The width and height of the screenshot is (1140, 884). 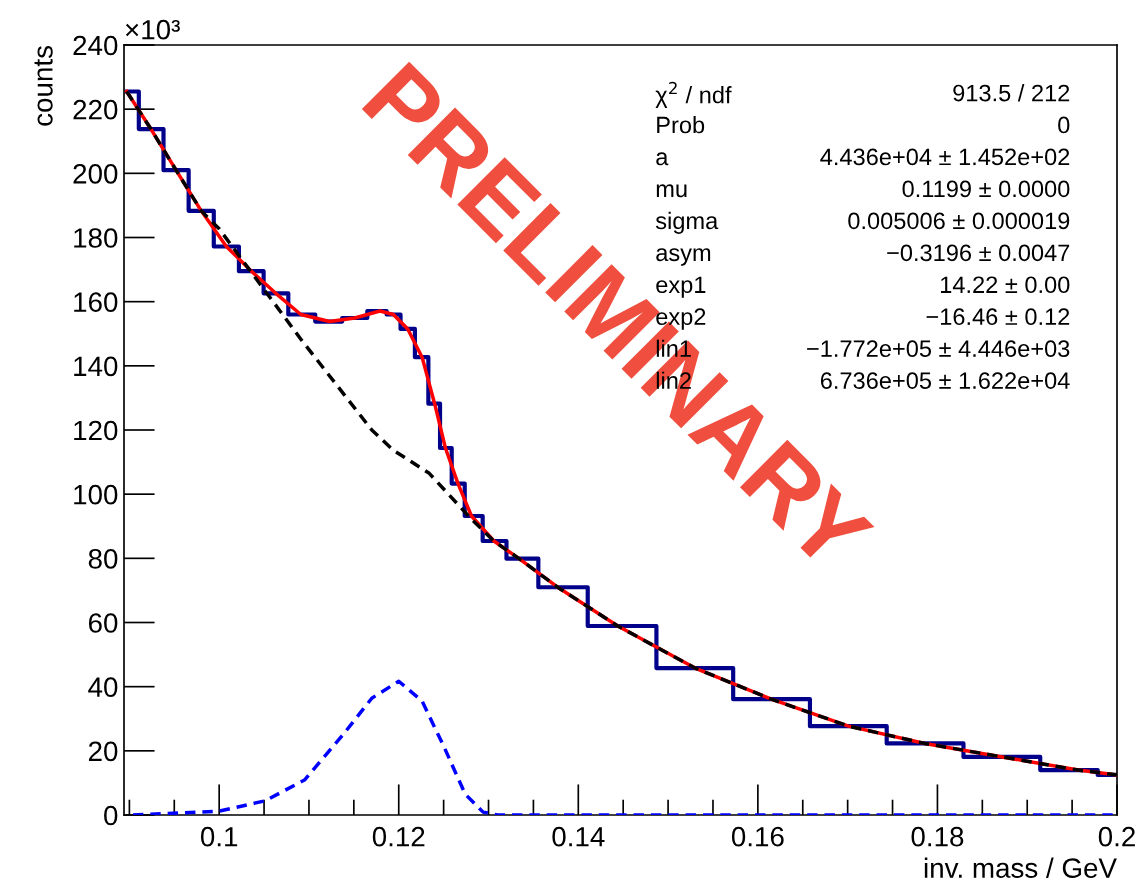 I want to click on y-tick-label: 140, so click(x=96, y=366).